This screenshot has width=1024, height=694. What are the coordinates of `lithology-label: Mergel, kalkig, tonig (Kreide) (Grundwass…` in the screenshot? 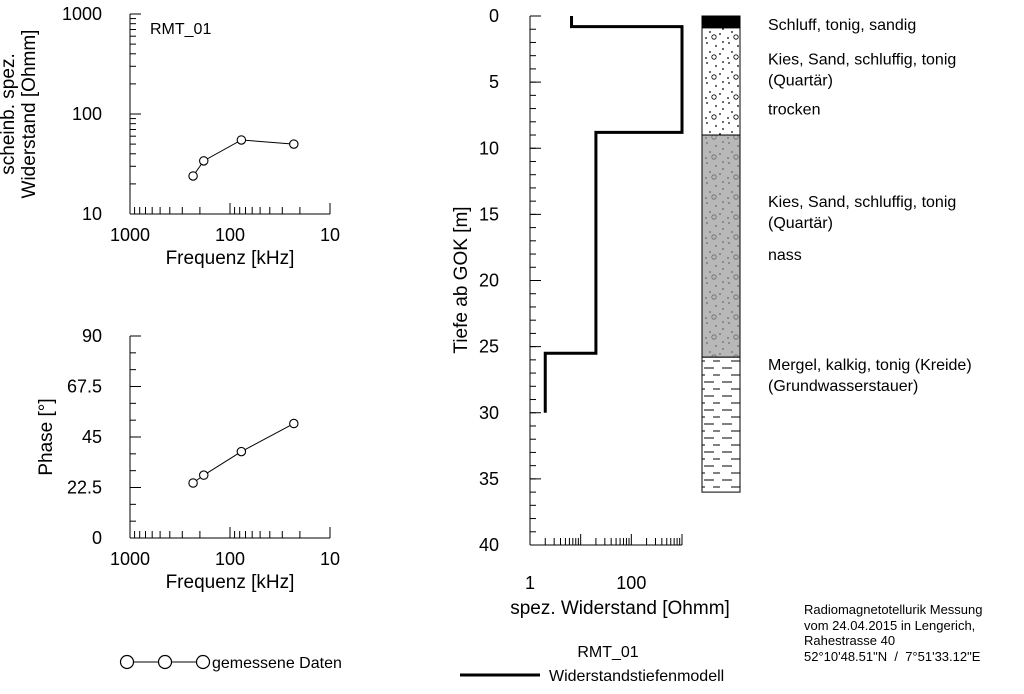 It's located at (870, 376).